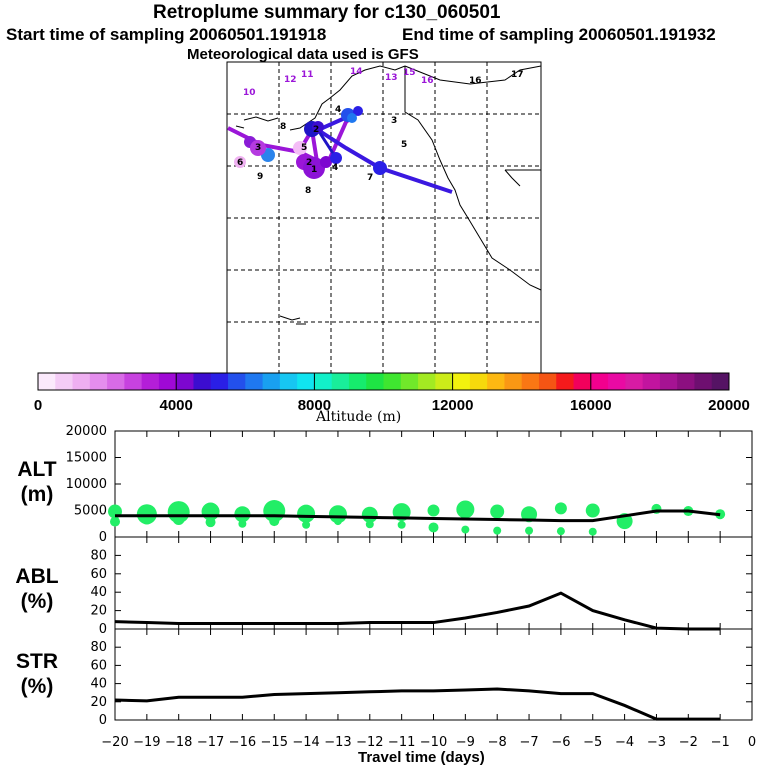 The width and height of the screenshot is (768, 768). Describe the element at coordinates (304, 148) in the screenshot. I see `map-day-label: 5` at that location.